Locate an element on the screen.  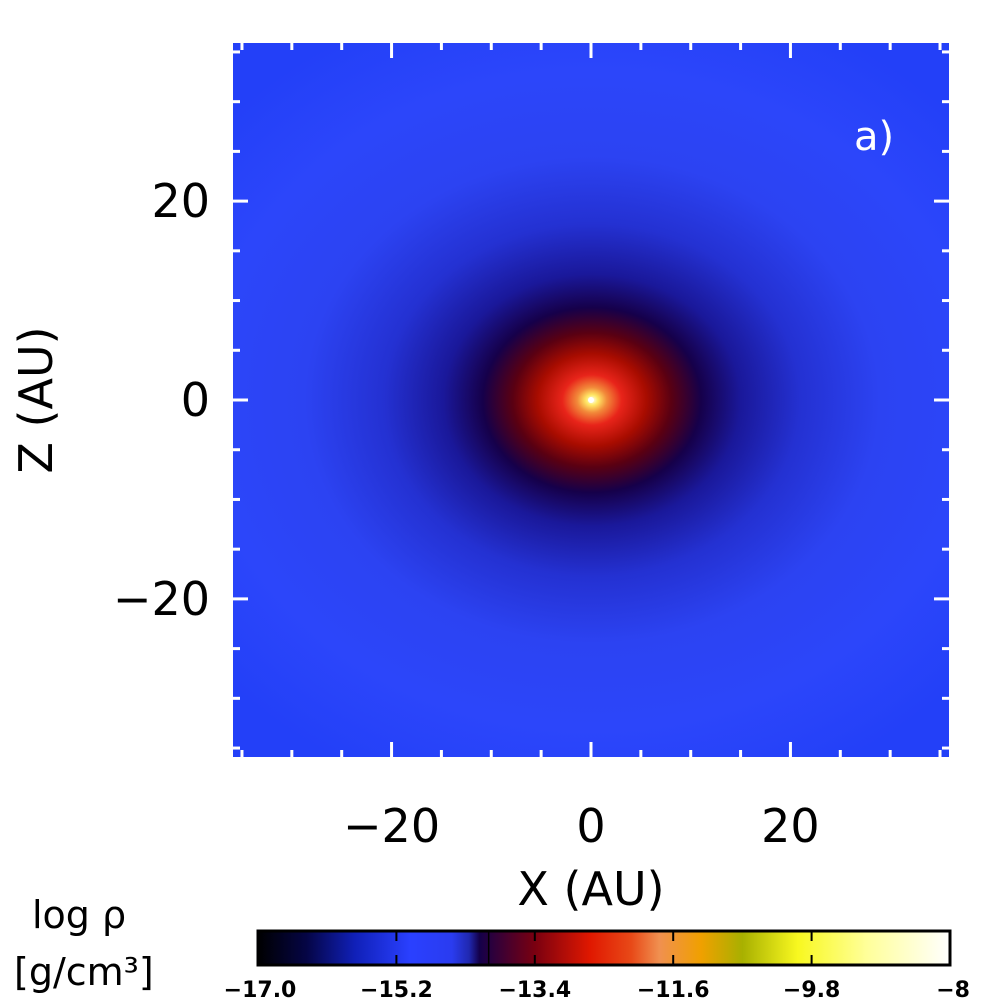
y-axis-title: Z (AU) is located at coordinates (36, 399).